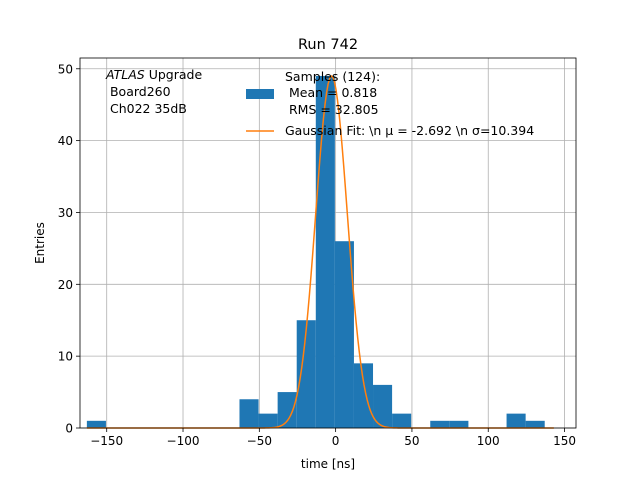  What do you see at coordinates (65, 69) in the screenshot?
I see `y-tick-label: 50` at bounding box center [65, 69].